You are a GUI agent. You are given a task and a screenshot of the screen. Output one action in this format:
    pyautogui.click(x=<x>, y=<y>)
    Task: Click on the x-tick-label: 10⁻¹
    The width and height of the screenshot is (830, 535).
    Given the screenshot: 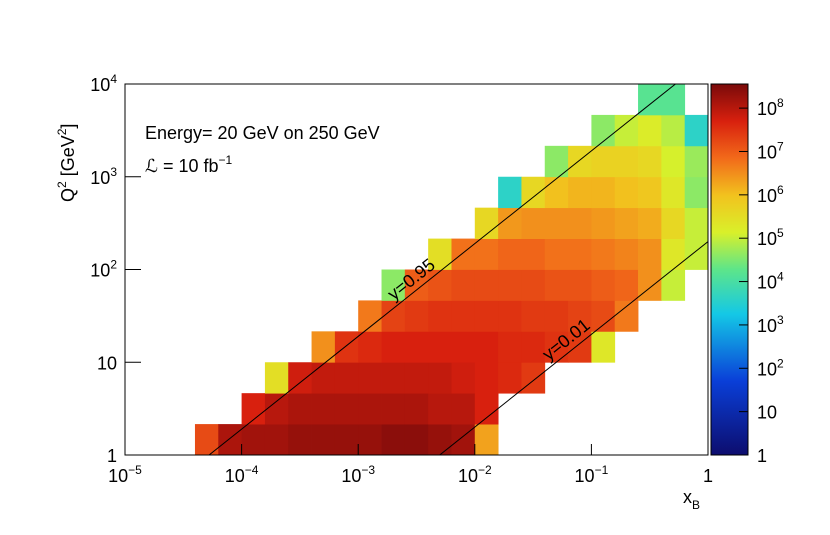 What is the action you would take?
    pyautogui.click(x=592, y=474)
    